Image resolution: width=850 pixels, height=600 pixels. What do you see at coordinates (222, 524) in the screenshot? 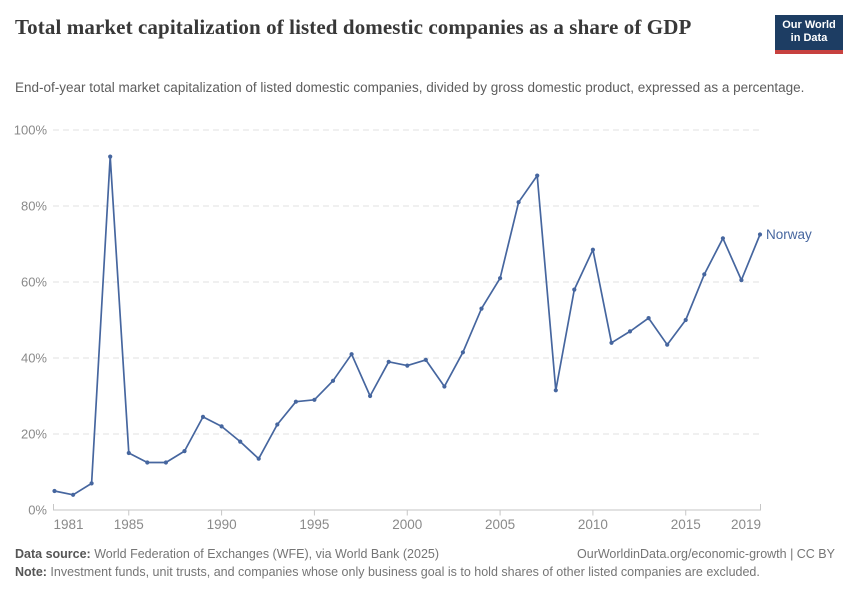
I see `x-axis-label: 1990` at bounding box center [222, 524].